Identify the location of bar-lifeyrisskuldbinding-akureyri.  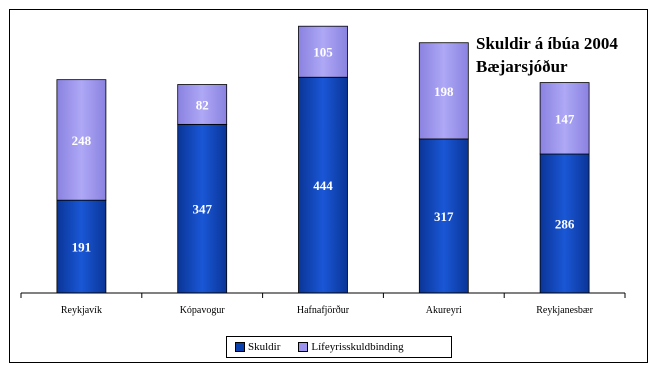
(443, 91).